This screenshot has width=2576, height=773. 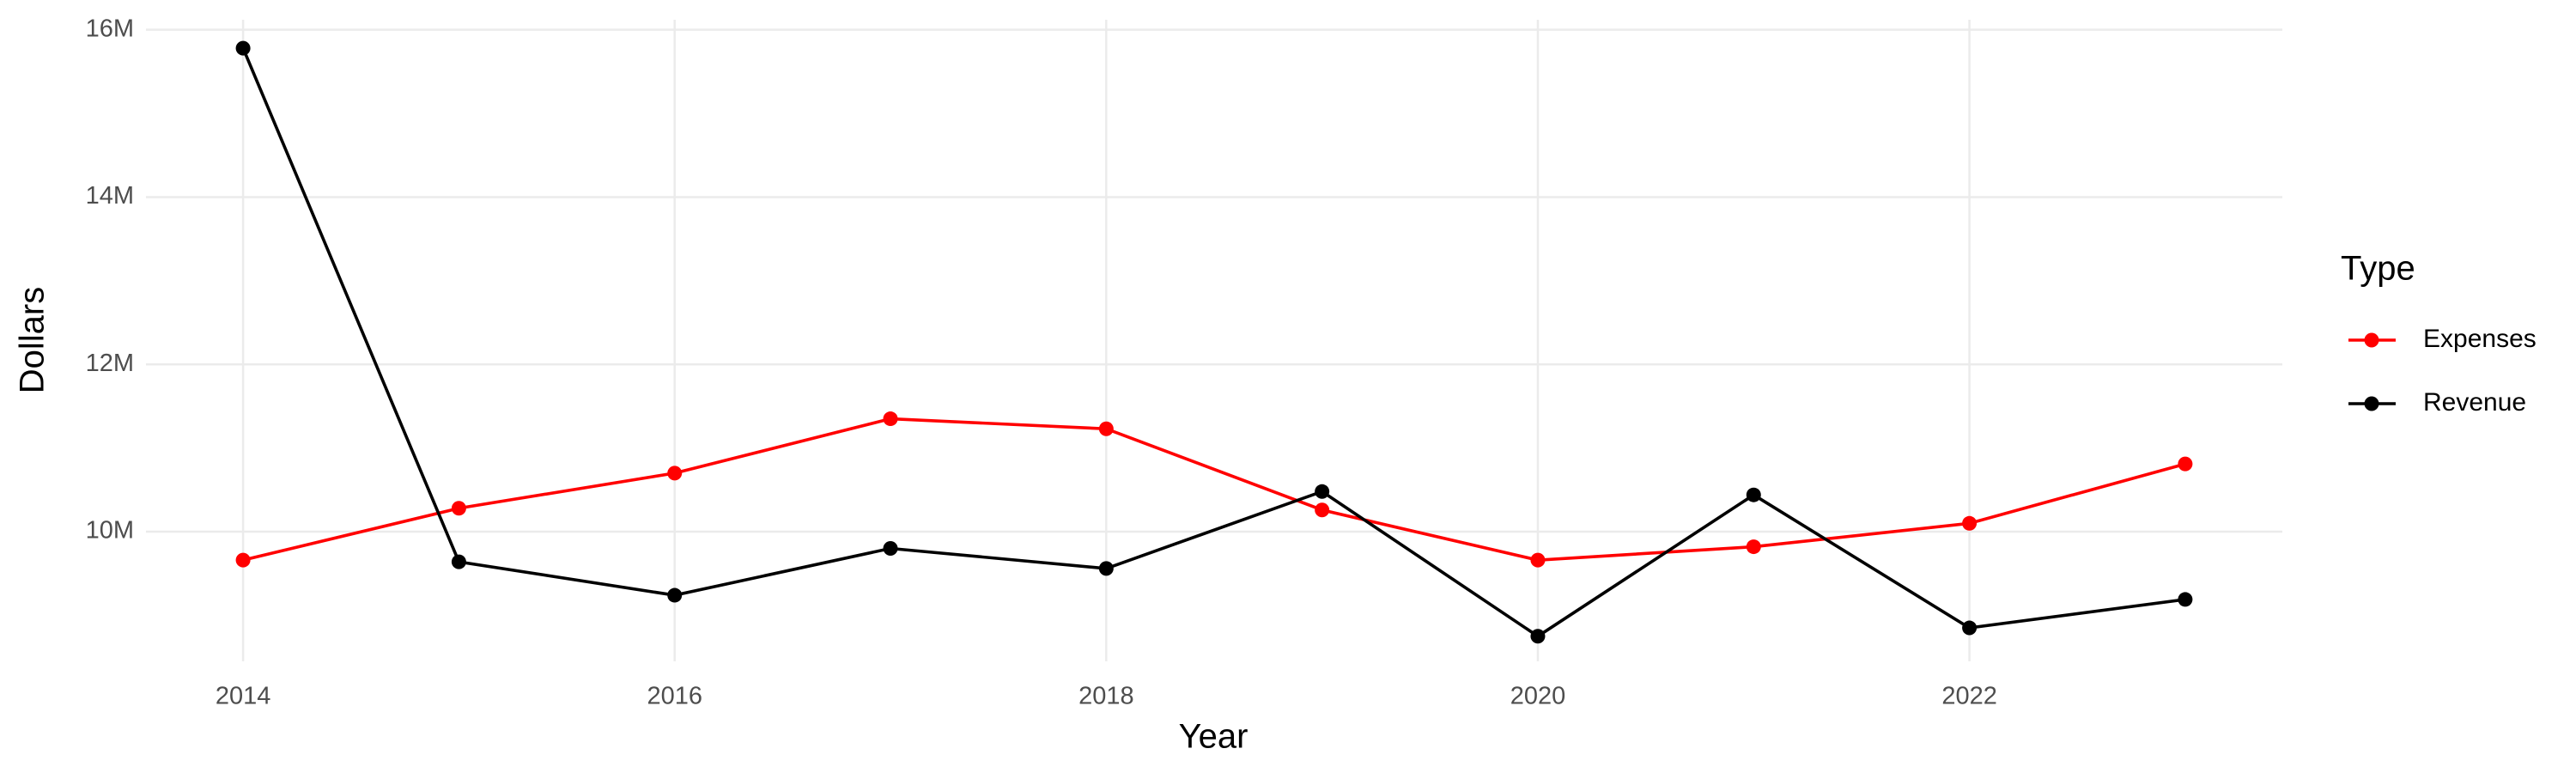 What do you see at coordinates (2480, 339) in the screenshot?
I see `legend-label: Expenses` at bounding box center [2480, 339].